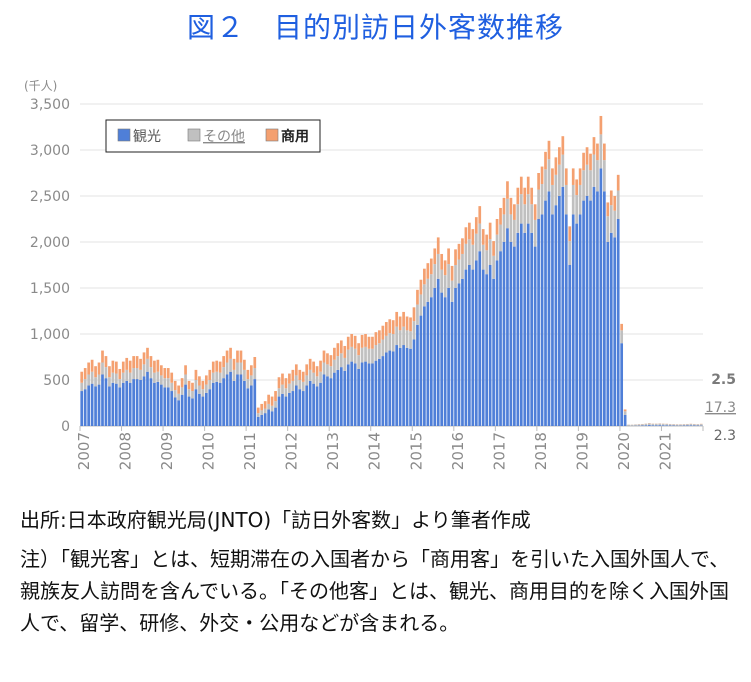 This screenshot has height=682, width=751. Describe the element at coordinates (167, 451) in the screenshot. I see `x-tick-label: 2009` at that location.